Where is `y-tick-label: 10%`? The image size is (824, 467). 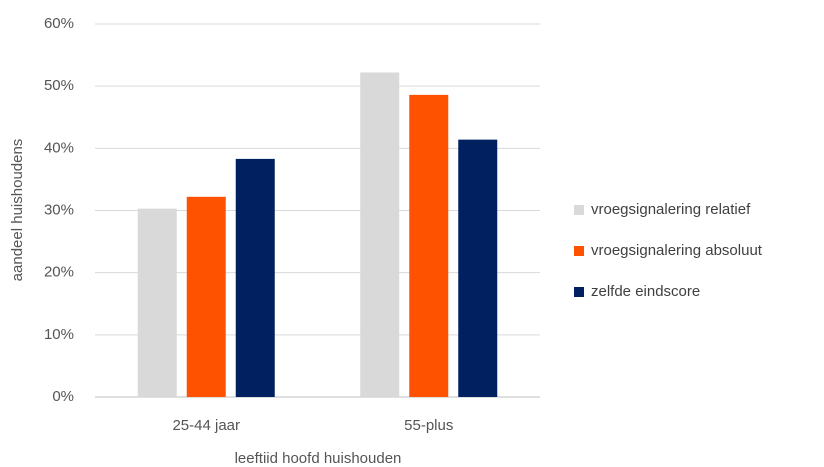 y-tick-label: 10% is located at coordinates (59, 334).